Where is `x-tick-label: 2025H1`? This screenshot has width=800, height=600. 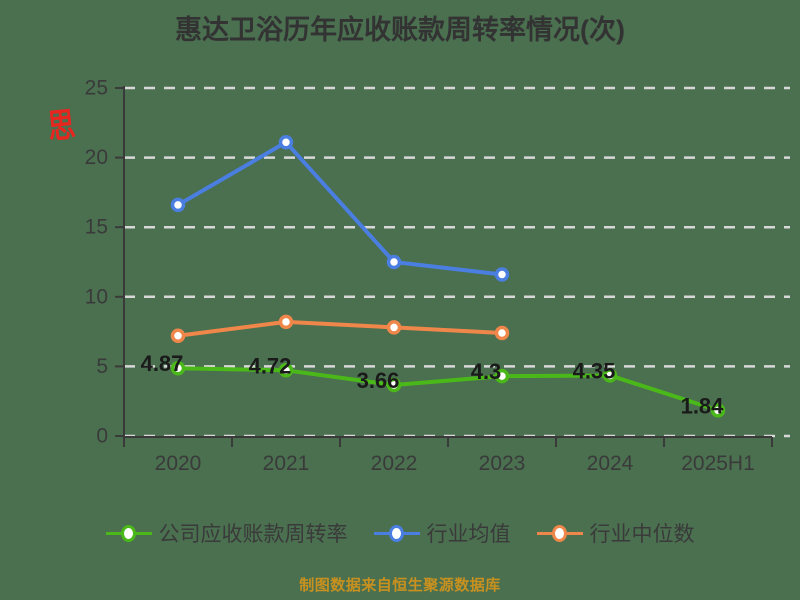 x-tick-label: 2025H1 is located at coordinates (718, 463).